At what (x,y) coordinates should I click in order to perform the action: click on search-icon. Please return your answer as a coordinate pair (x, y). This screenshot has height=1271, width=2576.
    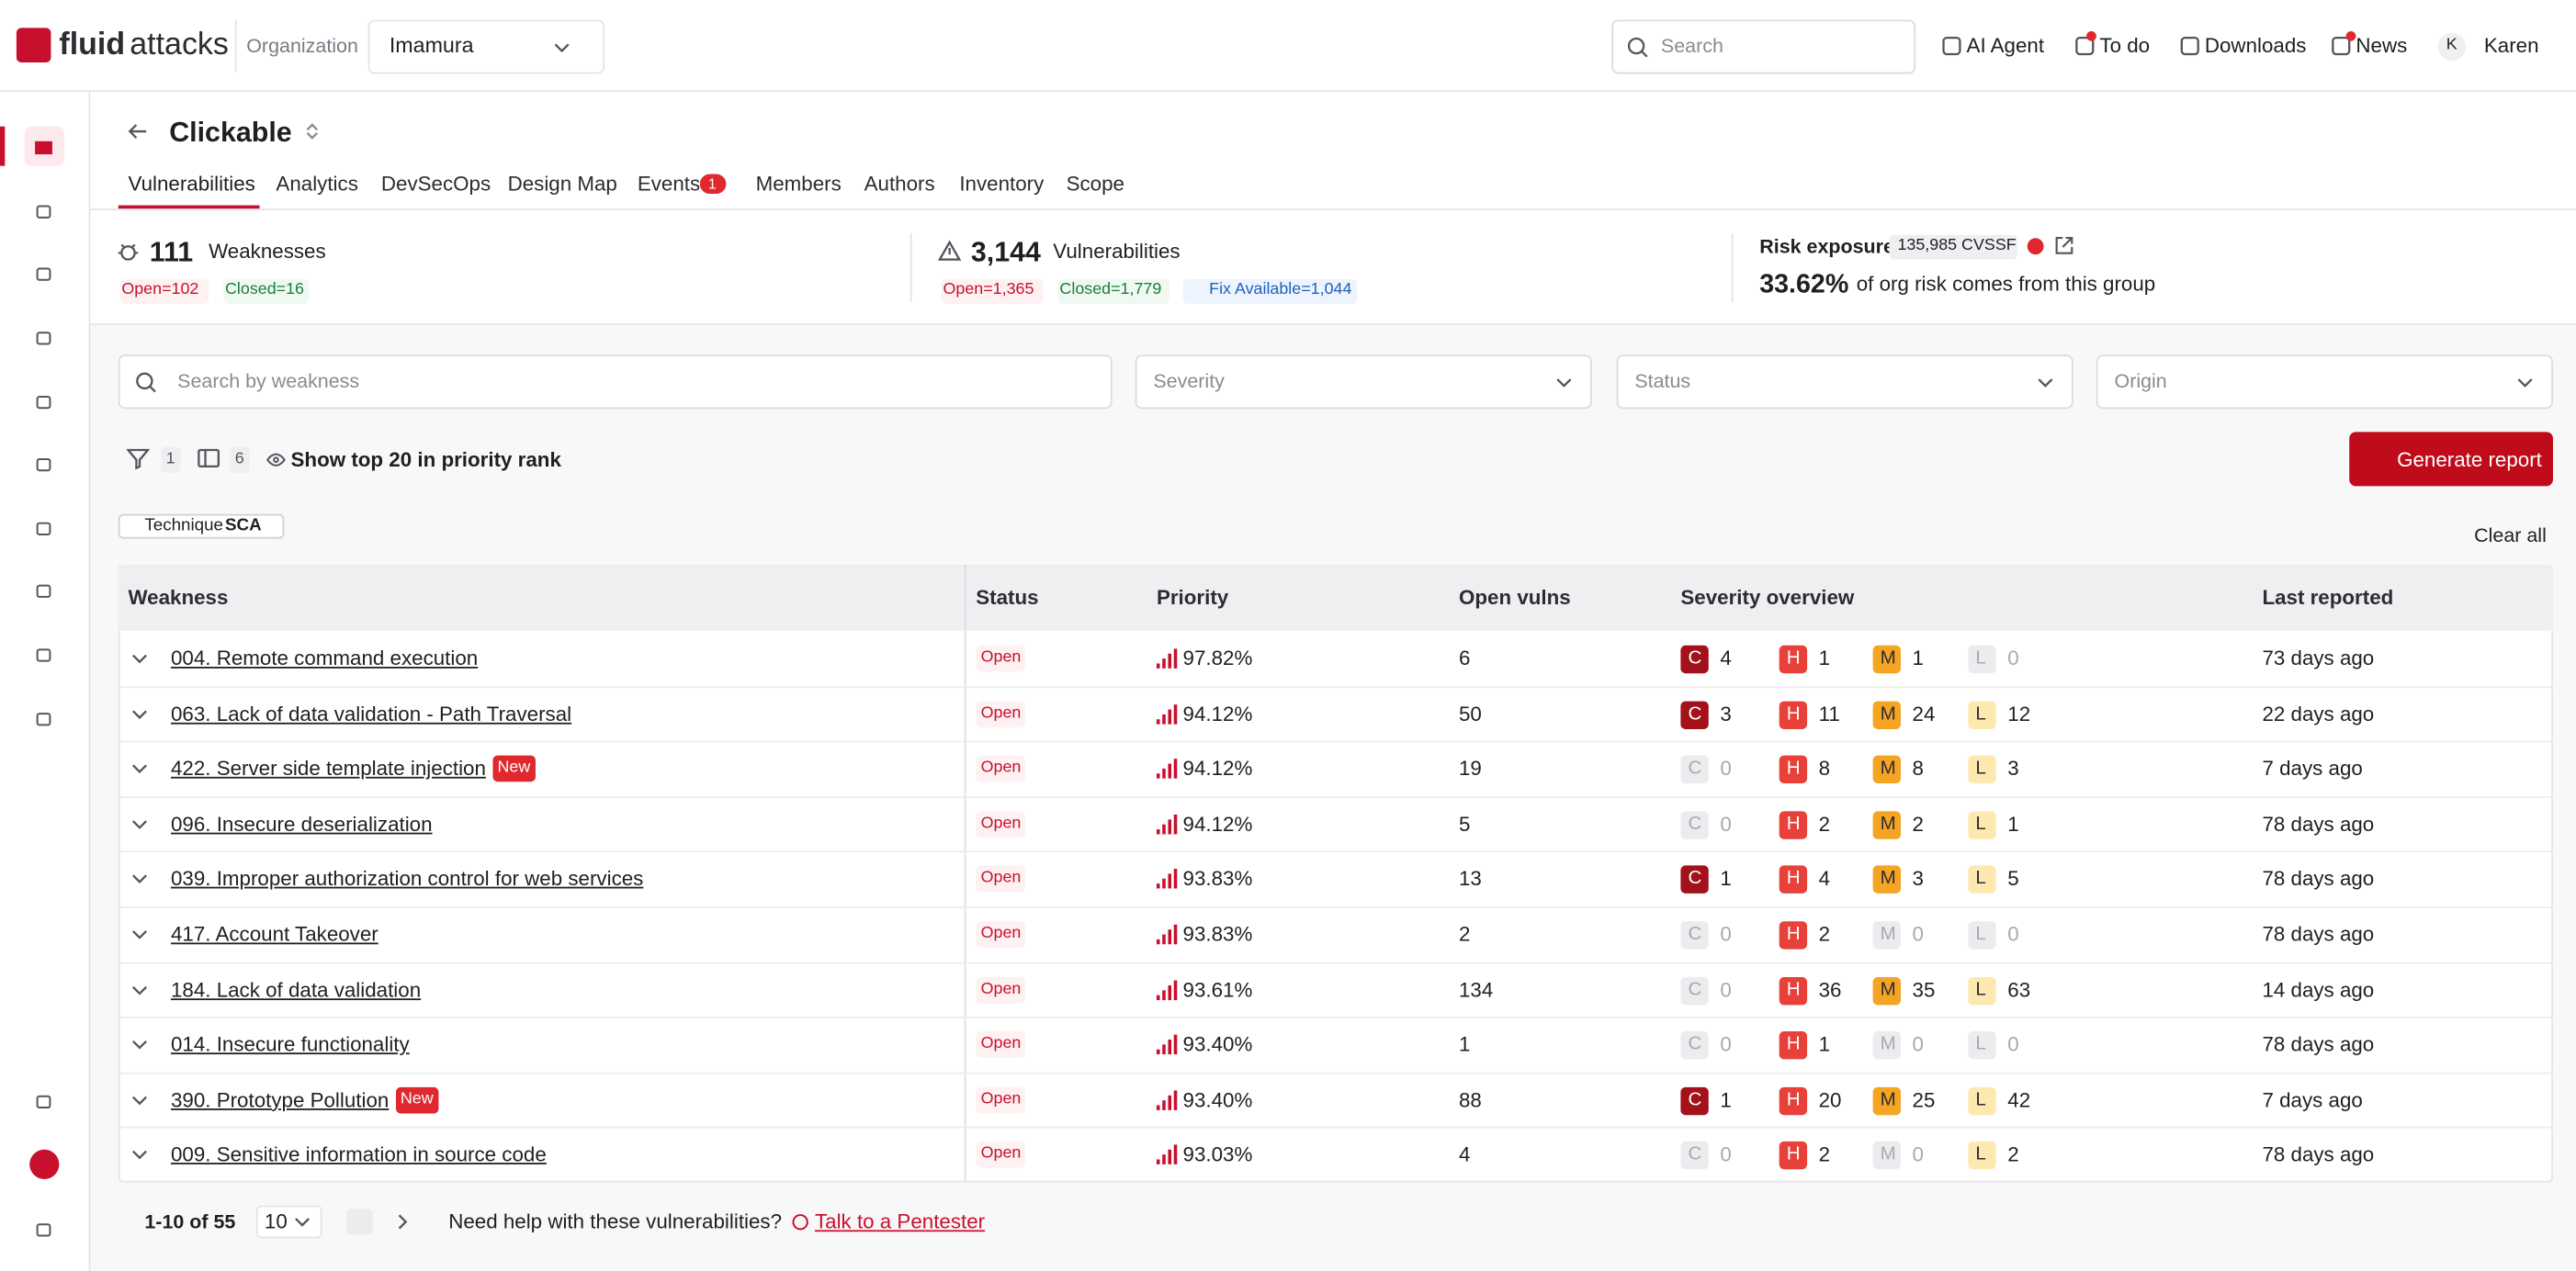
    Looking at the image, I should click on (146, 382).